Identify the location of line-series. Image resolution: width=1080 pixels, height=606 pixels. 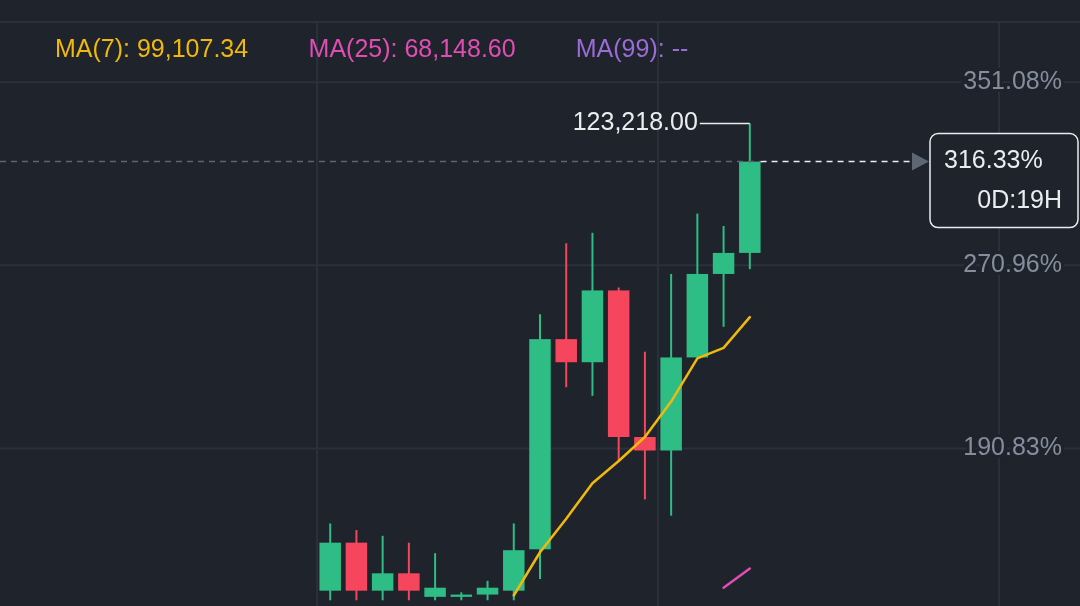
(632, 456).